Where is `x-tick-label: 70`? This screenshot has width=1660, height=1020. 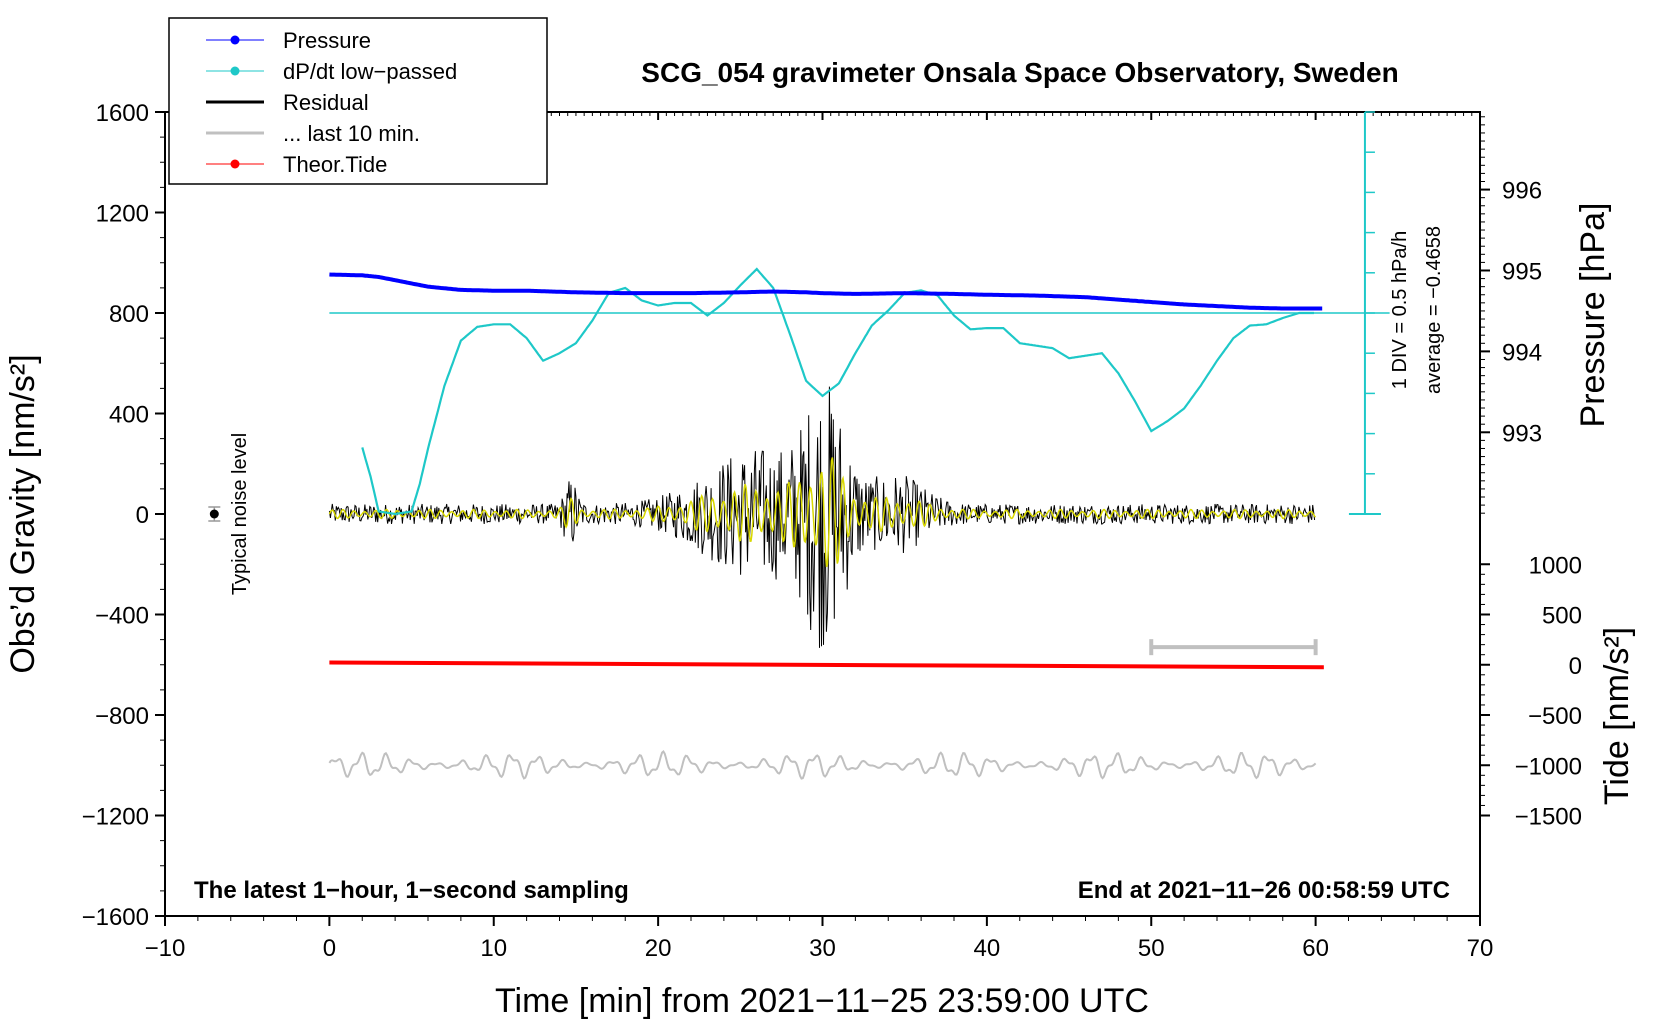 x-tick-label: 70 is located at coordinates (1480, 948).